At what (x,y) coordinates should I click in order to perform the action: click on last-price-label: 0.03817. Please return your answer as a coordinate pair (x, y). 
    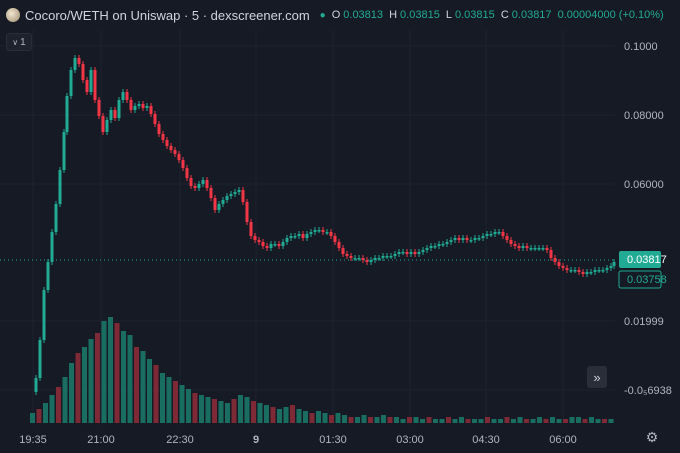
    Looking at the image, I should click on (647, 260).